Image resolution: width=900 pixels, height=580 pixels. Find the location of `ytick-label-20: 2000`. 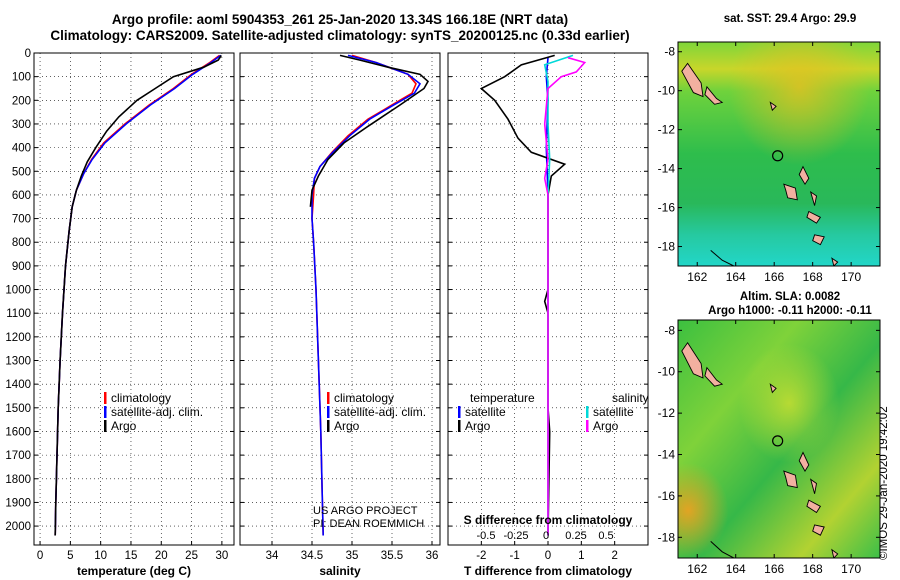

ytick-label-20: 2000 is located at coordinates (18, 527).